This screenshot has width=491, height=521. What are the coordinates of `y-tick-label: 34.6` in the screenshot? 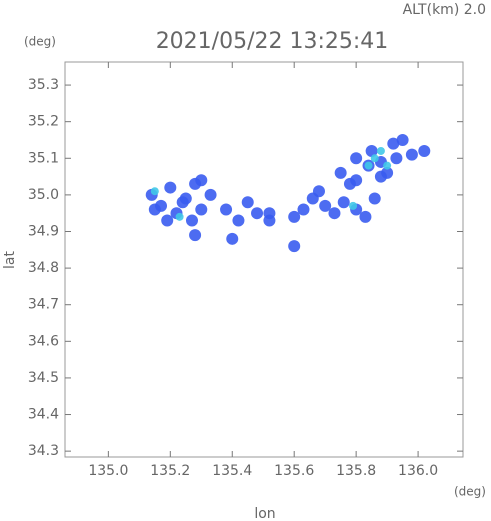 It's located at (43, 341).